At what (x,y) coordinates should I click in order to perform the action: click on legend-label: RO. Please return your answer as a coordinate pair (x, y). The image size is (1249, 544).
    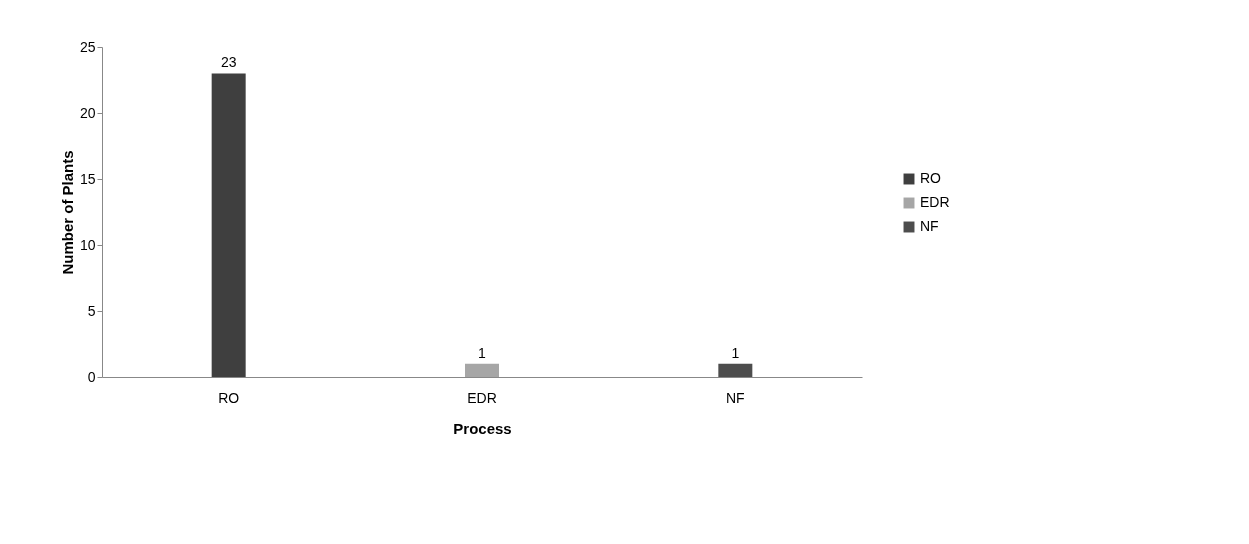
    Looking at the image, I should click on (931, 178).